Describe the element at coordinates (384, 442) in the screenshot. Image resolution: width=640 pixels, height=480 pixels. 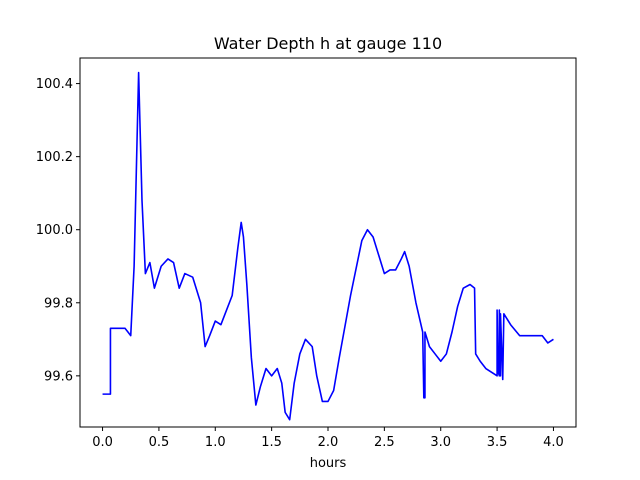
I see `x-tick-label: 2.5` at that location.